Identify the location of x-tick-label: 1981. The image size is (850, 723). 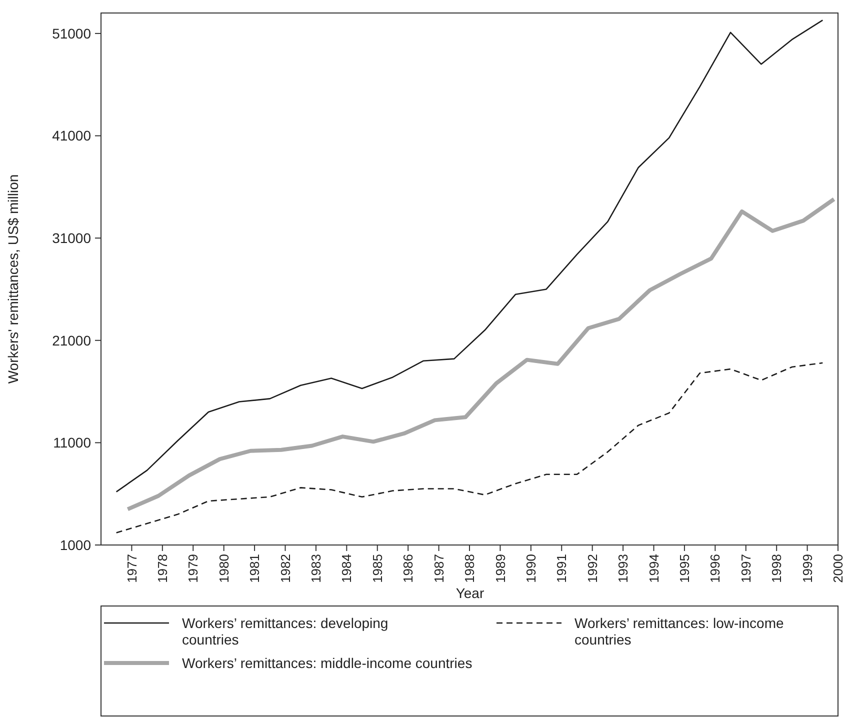
(254, 568).